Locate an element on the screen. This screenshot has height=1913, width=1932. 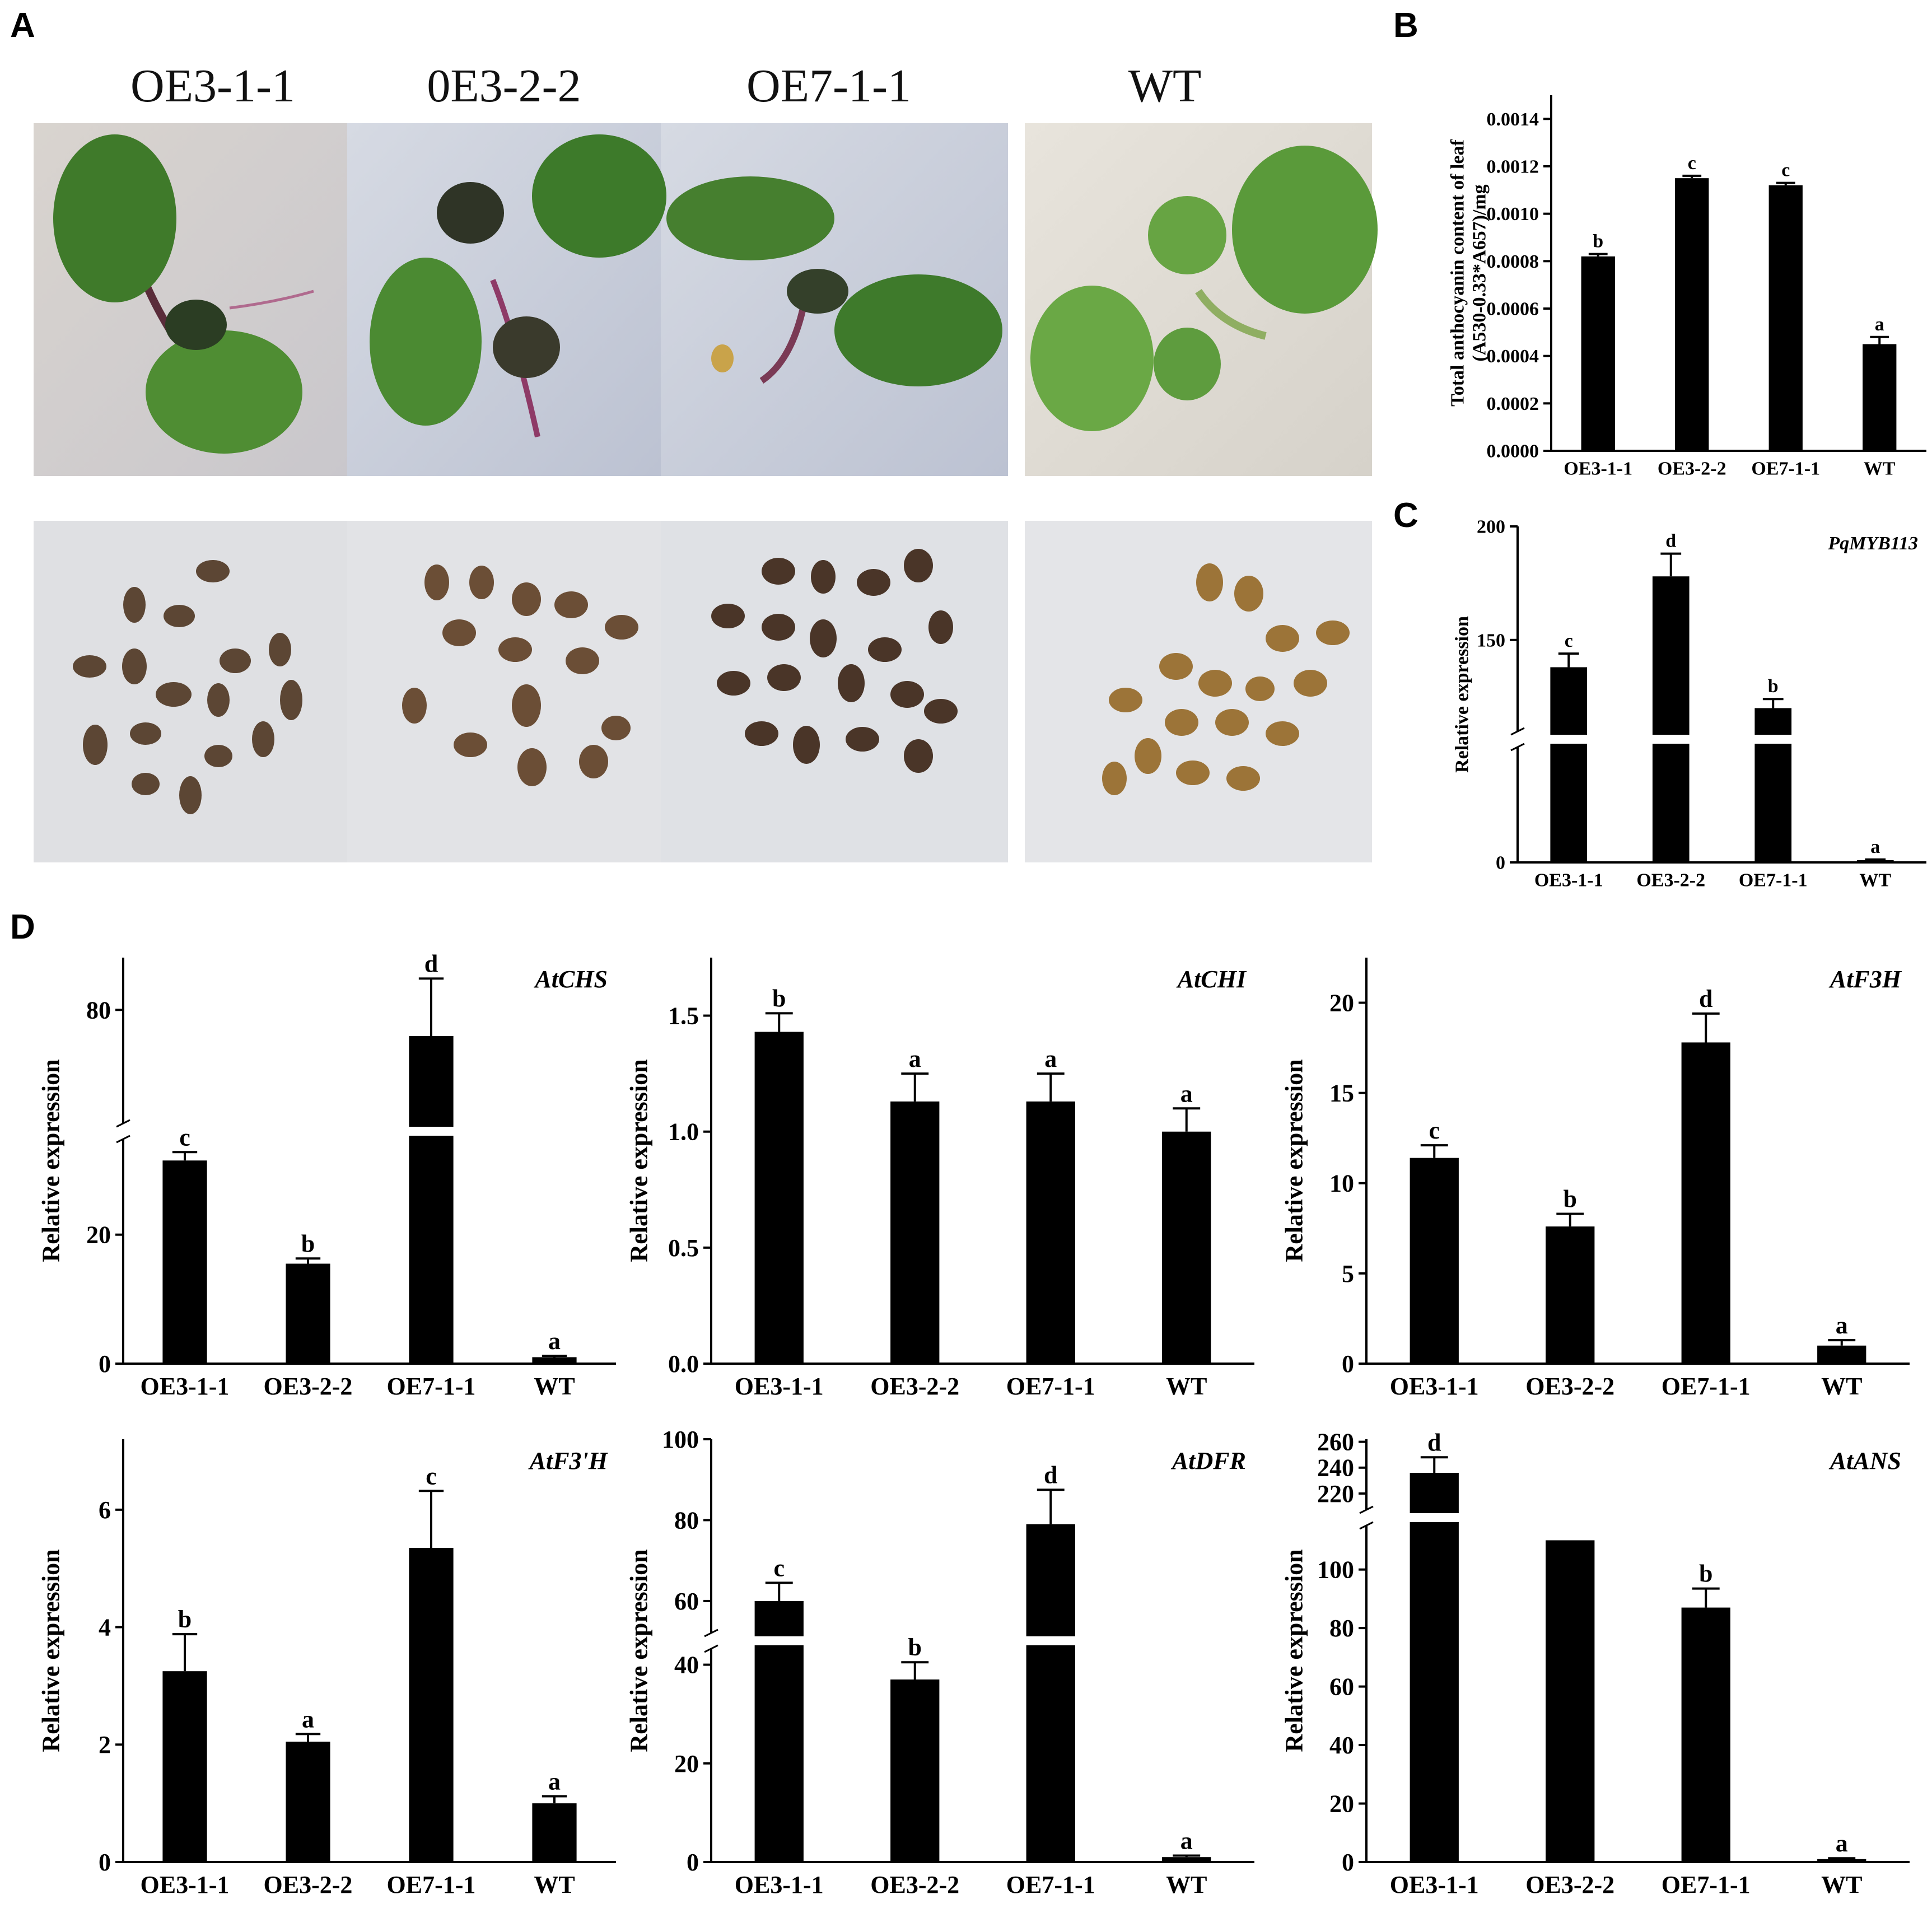
y-tick-label-0-0: 0.0 is located at coordinates (684, 1364).